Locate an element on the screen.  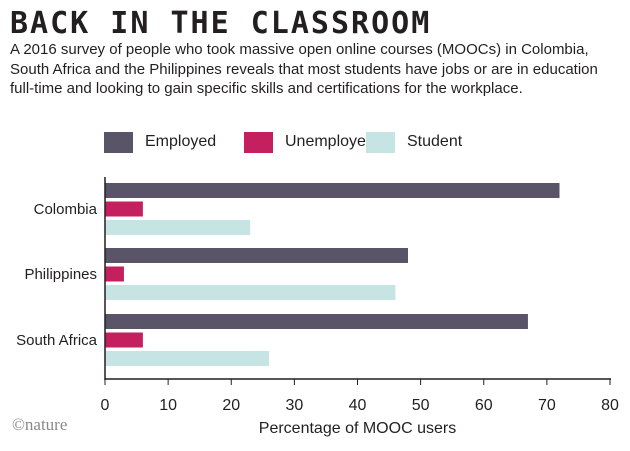
category-label-philippines: Philippines is located at coordinates (60, 274).